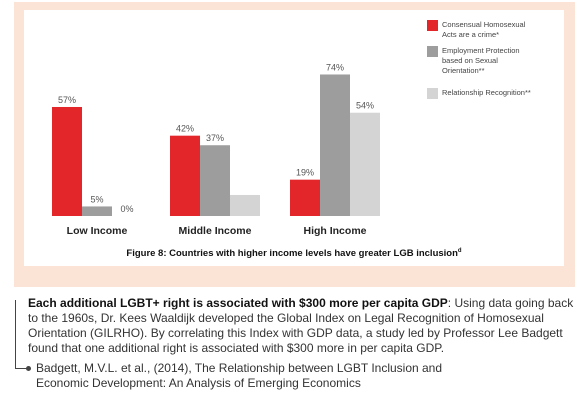 The height and width of the screenshot is (403, 584). What do you see at coordinates (18, 334) in the screenshot?
I see `callout-bracket` at bounding box center [18, 334].